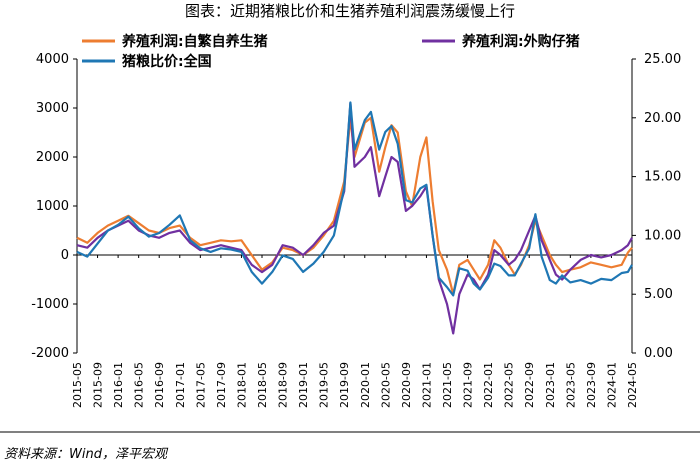  I want to click on x-tick-label: 2018-05, so click(262, 385).